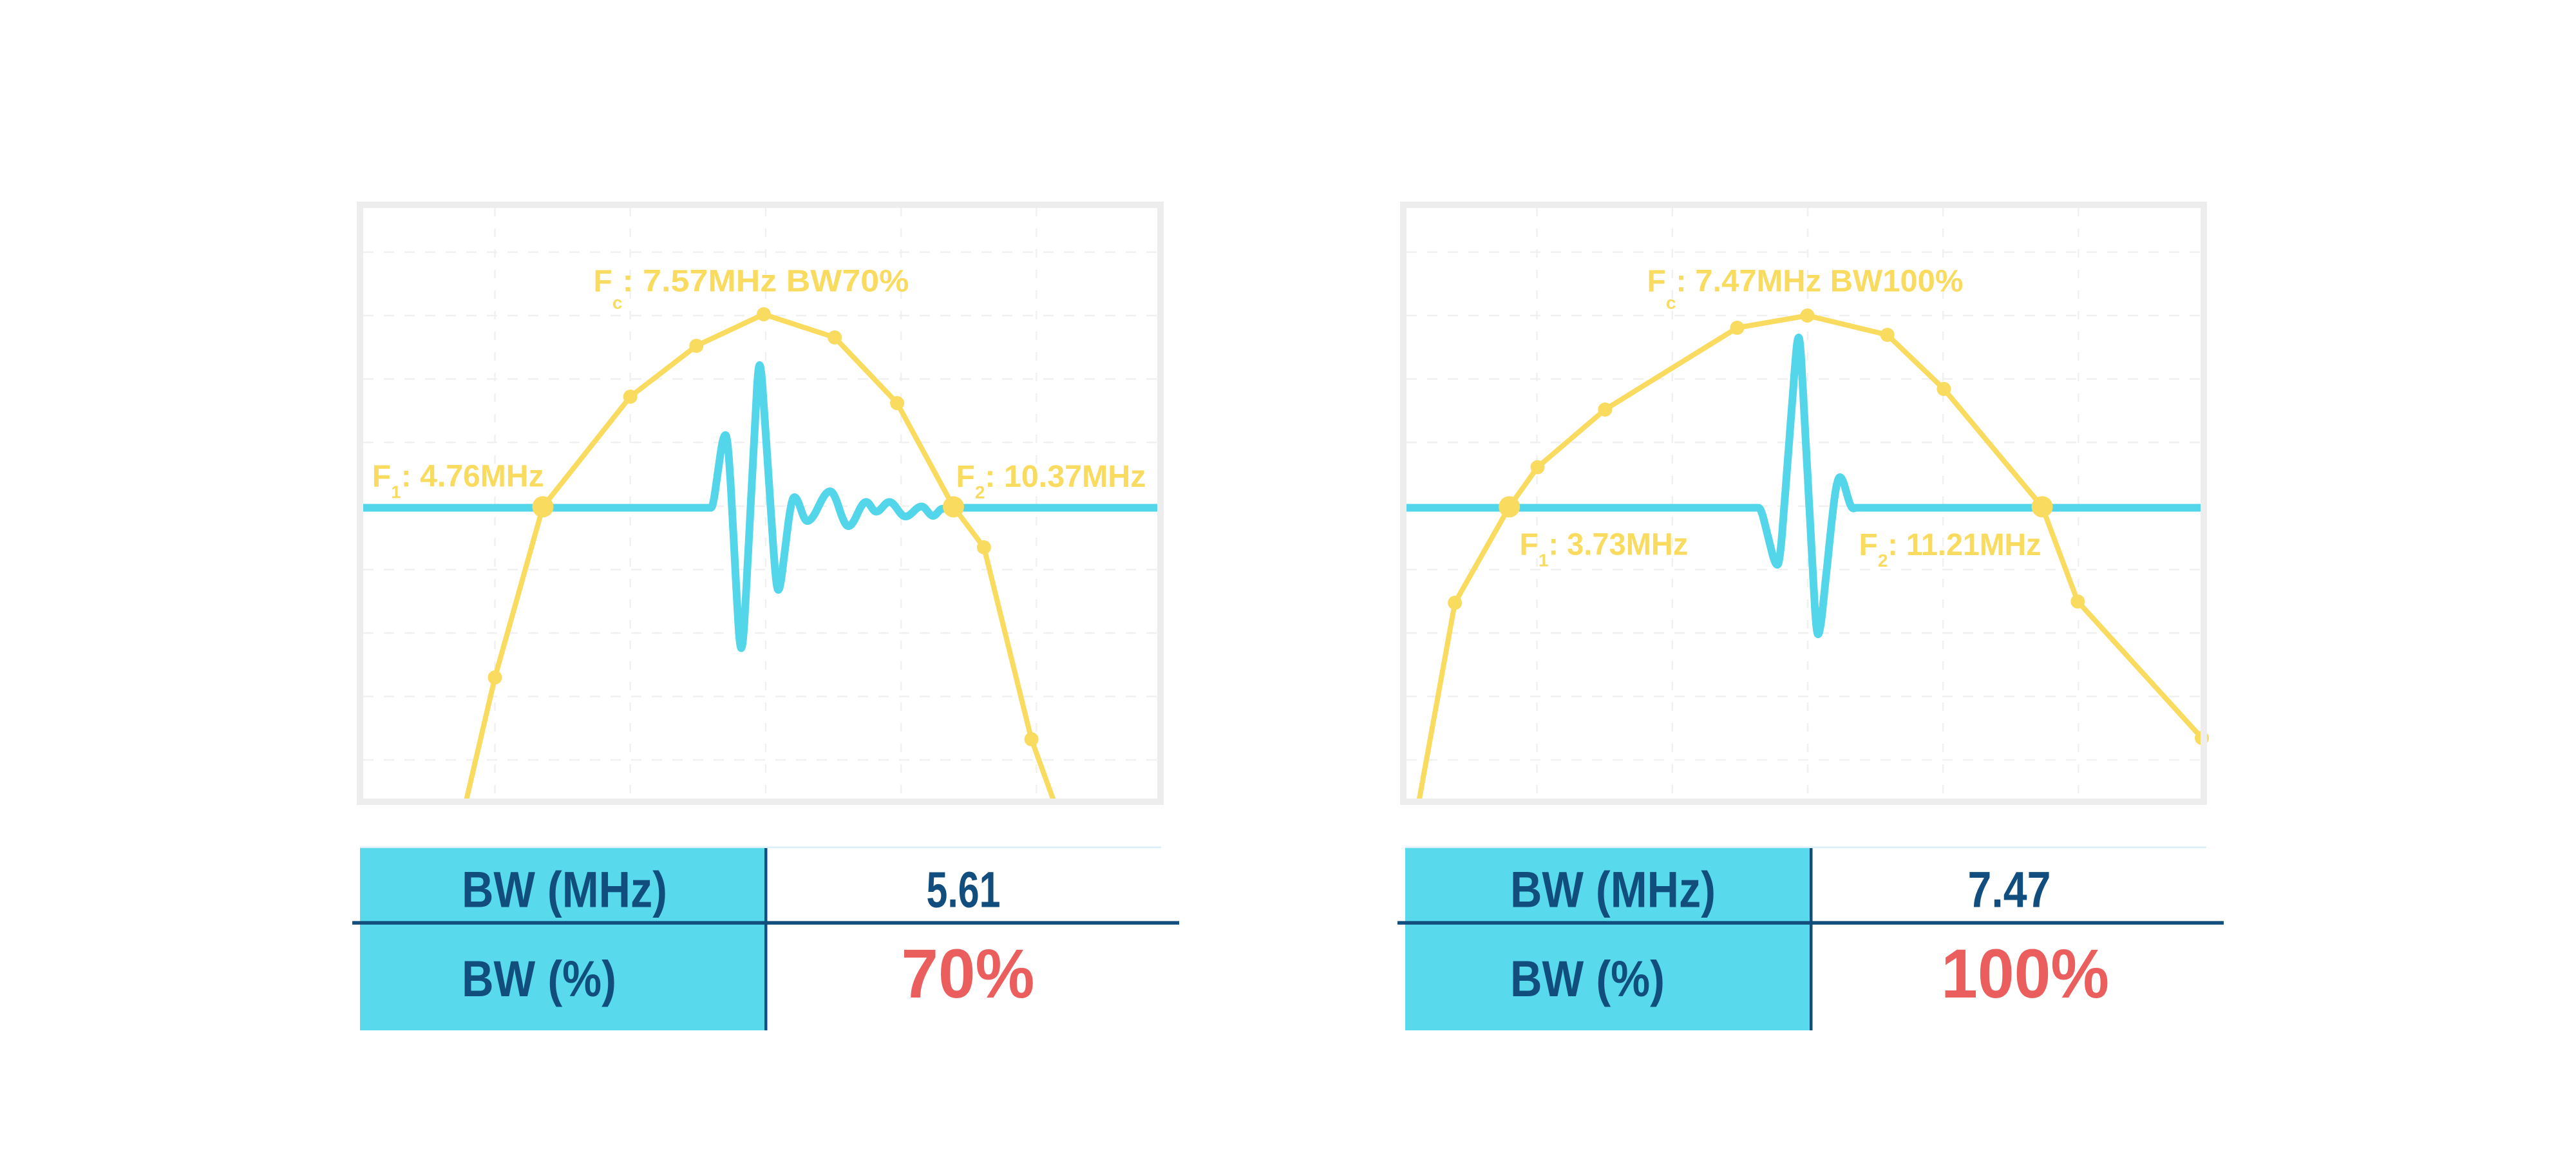  Describe the element at coordinates (2010, 889) in the screenshot. I see `svg-text: 7.47` at that location.